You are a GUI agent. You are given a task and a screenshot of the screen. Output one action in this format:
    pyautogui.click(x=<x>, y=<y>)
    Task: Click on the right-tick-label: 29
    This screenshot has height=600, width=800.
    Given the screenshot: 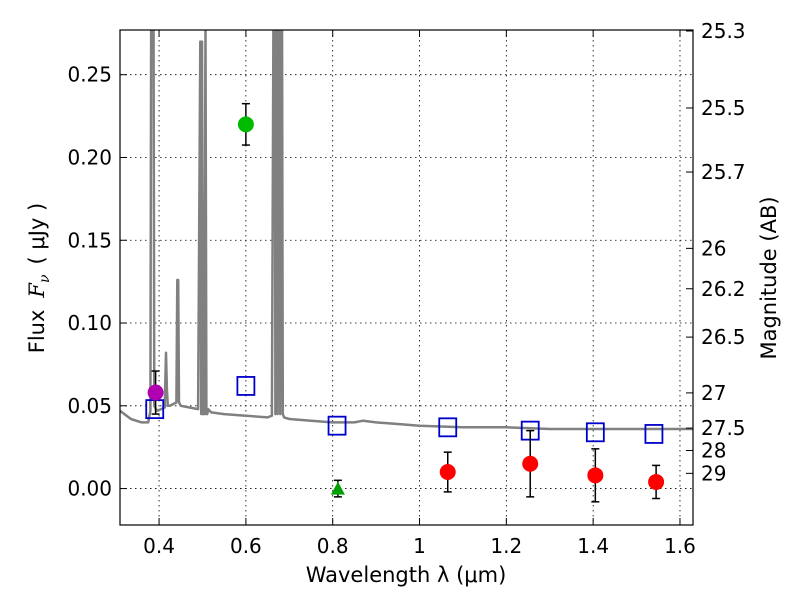 What is the action you would take?
    pyautogui.click(x=713, y=473)
    